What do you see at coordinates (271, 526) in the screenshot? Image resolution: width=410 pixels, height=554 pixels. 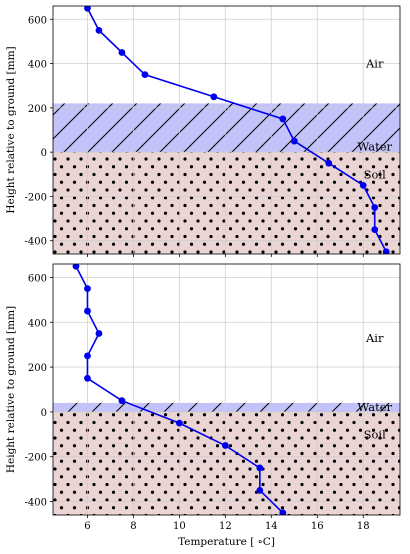 I see `x-tick-label: 14` at bounding box center [271, 526].